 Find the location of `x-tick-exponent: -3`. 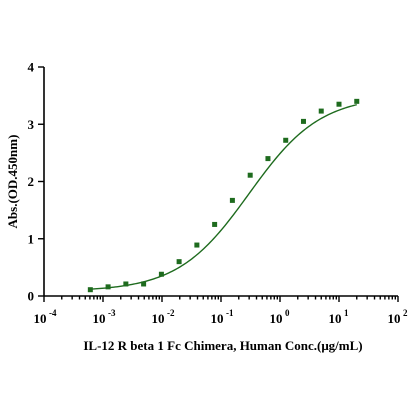

x-tick-exponent: -3 is located at coordinates (112, 313).